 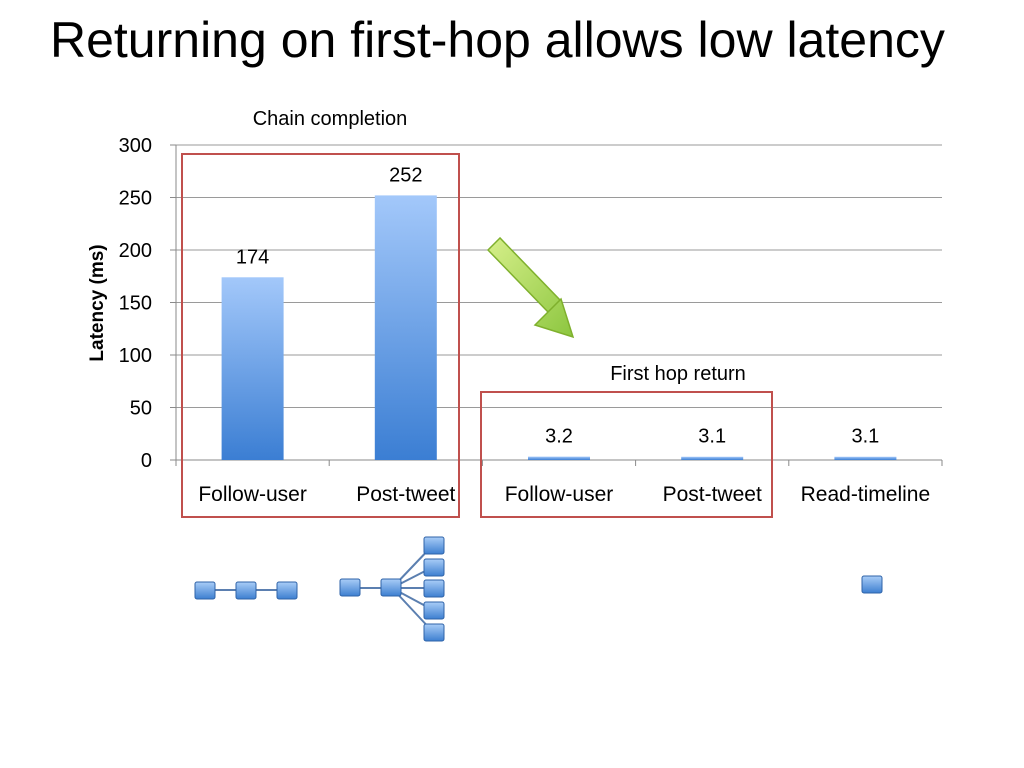 What do you see at coordinates (626, 454) in the screenshot?
I see `first-hop-return-box` at bounding box center [626, 454].